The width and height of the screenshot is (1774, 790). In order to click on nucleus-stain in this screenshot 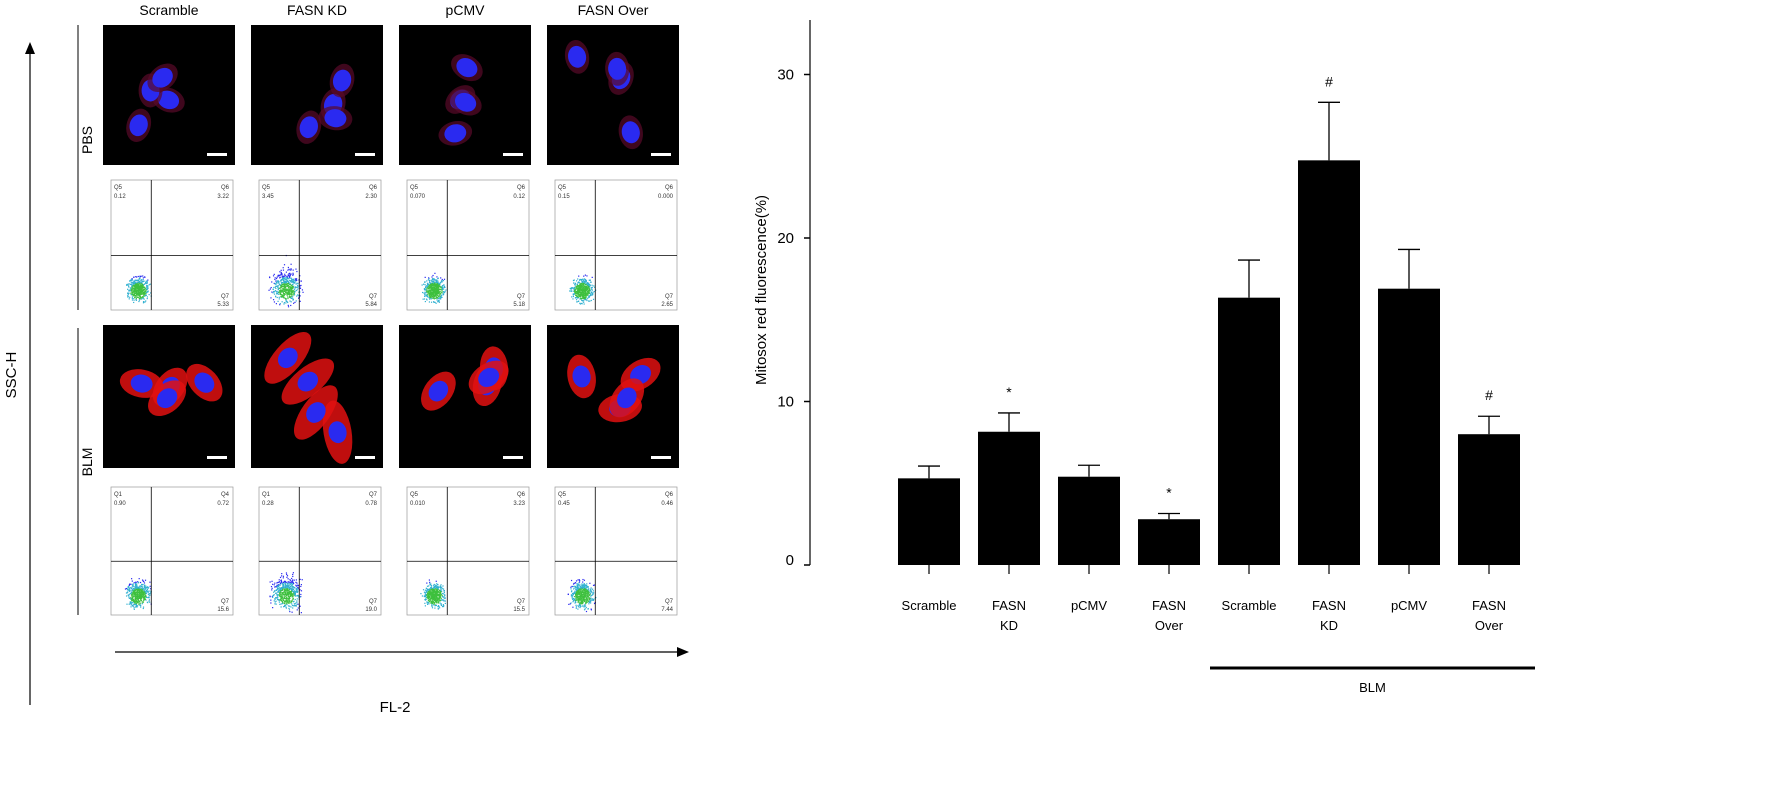, I will do `click(577, 56)`.